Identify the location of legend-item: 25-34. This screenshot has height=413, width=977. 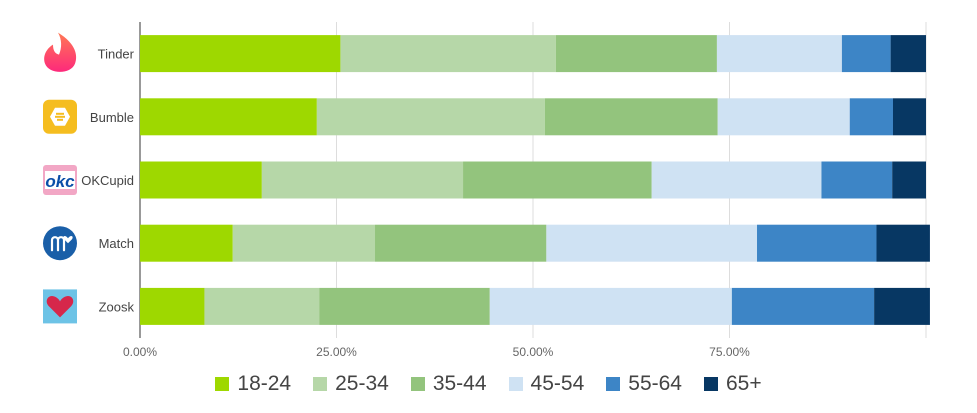
(351, 384).